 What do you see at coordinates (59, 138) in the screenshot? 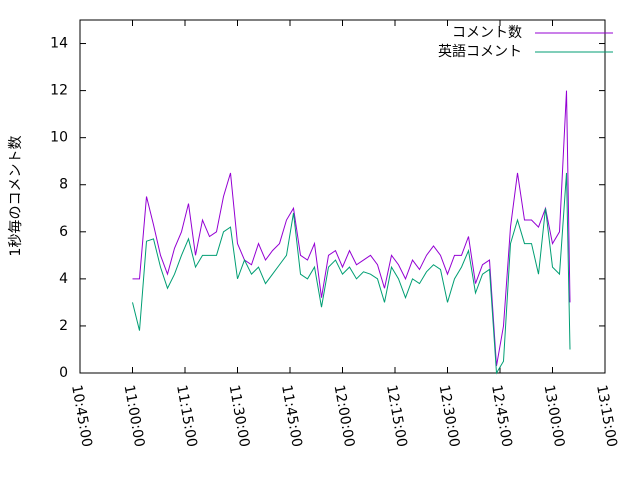
I see `y-tick-label: 10` at bounding box center [59, 138].